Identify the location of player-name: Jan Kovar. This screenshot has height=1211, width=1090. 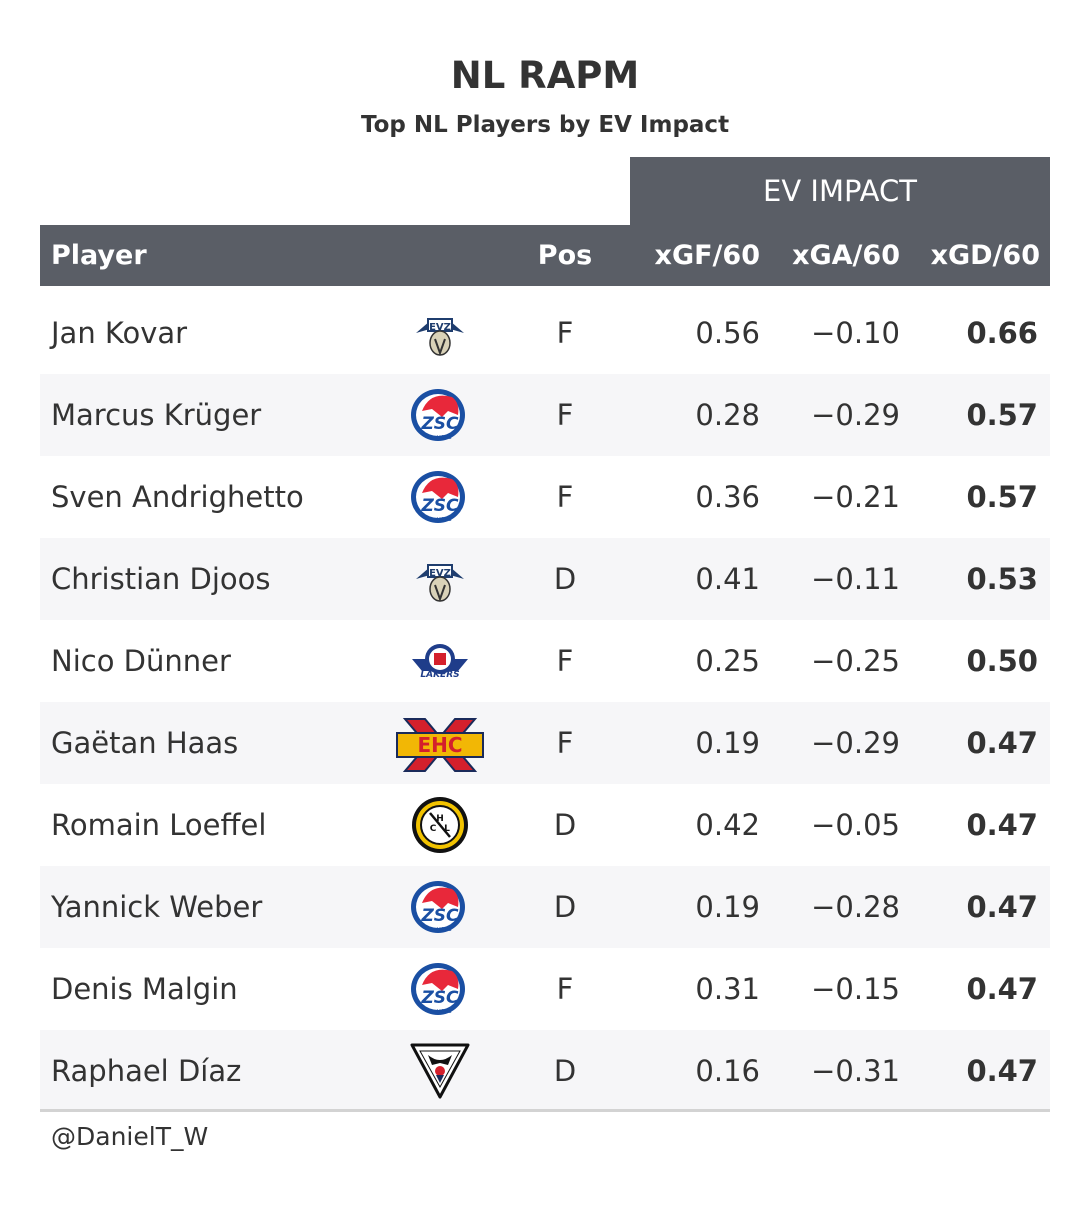
(119, 333).